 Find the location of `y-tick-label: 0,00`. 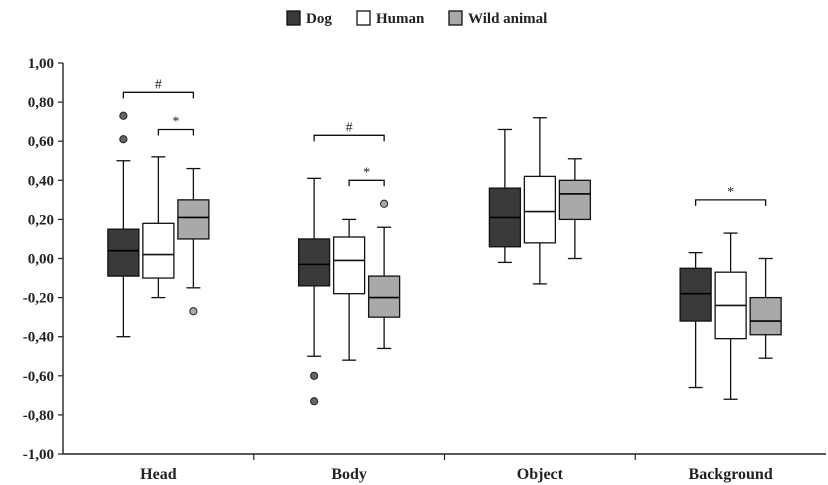

y-tick-label: 0,00 is located at coordinates (41, 260).